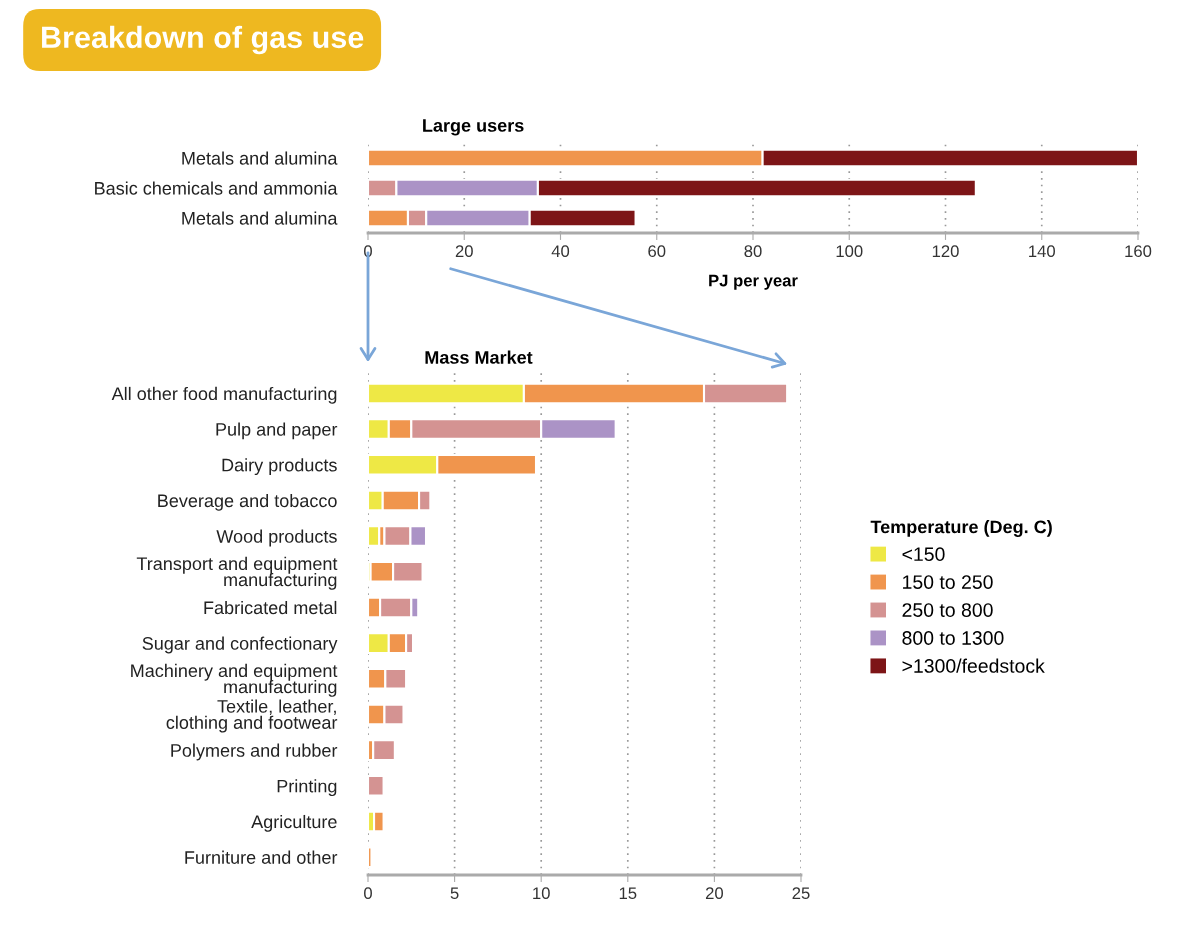  What do you see at coordinates (923, 554) in the screenshot?
I see `legend-label: <150` at bounding box center [923, 554].